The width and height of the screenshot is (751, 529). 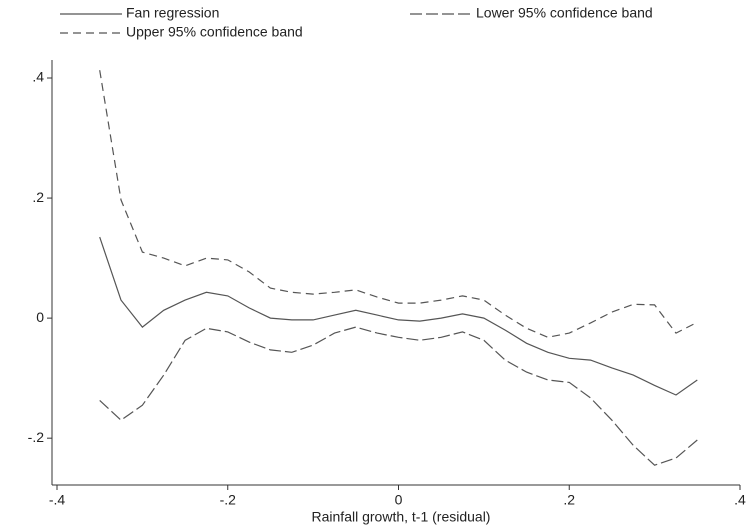 I want to click on x-axis-title: Rainfall growth, t-1 (residual), so click(x=401, y=517).